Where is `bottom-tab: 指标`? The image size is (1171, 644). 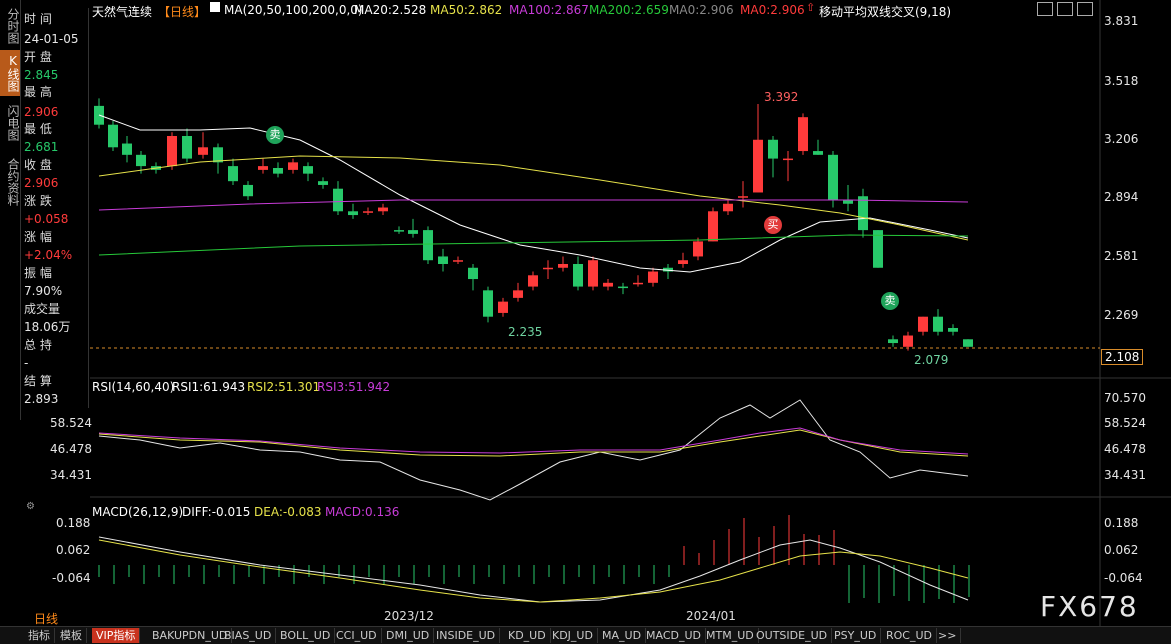 bottom-tab: 指标 is located at coordinates (39, 635).